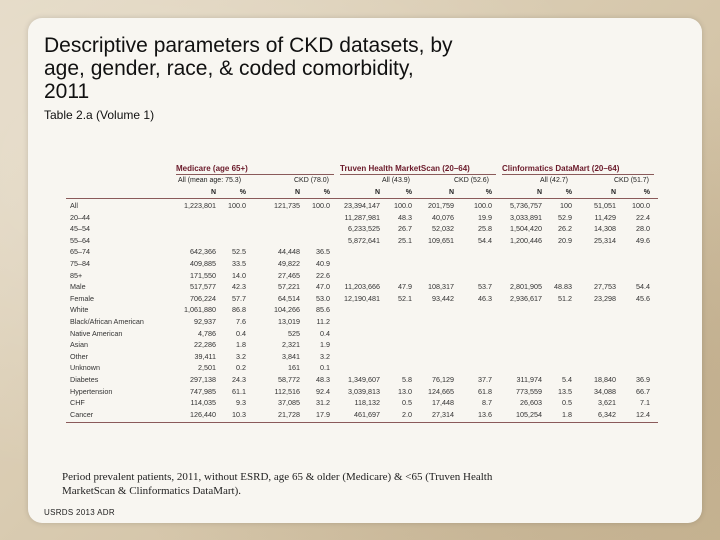 The image size is (720, 540). I want to click on table-cell: 52.5, so click(239, 252).